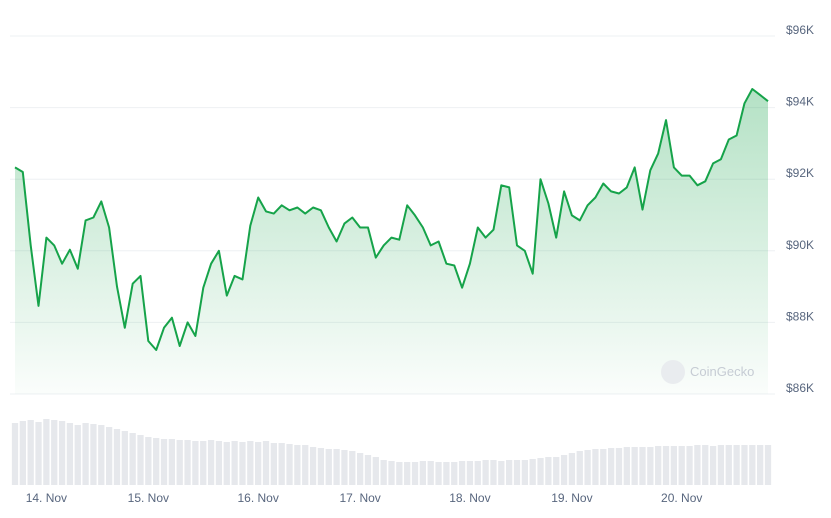 The width and height of the screenshot is (831, 518). What do you see at coordinates (359, 498) in the screenshot?
I see `x-tick-label: 17. Nov` at bounding box center [359, 498].